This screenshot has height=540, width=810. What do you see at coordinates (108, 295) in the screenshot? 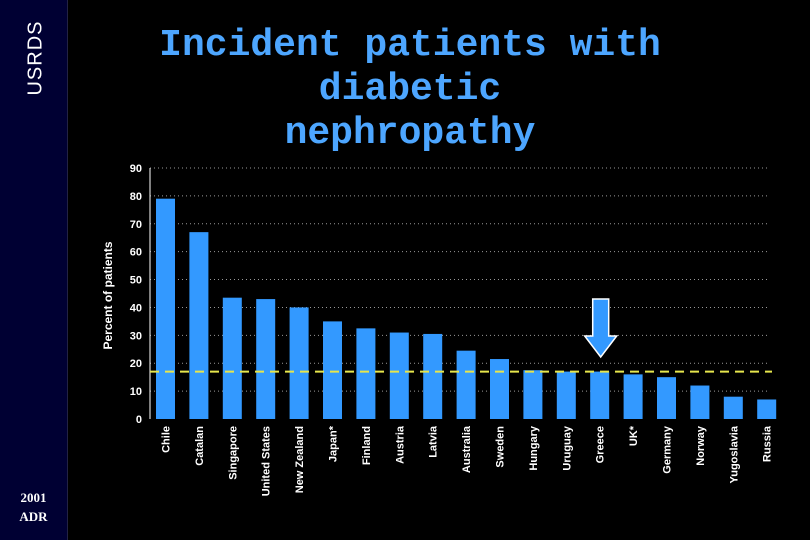
I see `y-axis-label: Percent of patients` at bounding box center [108, 295].